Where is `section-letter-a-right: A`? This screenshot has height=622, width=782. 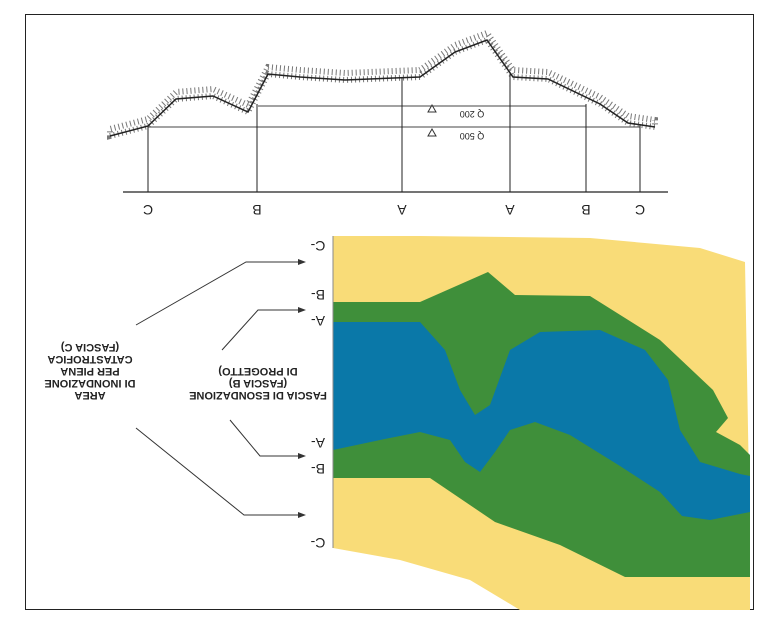
section-letter-a-right: A is located at coordinates (510, 210).